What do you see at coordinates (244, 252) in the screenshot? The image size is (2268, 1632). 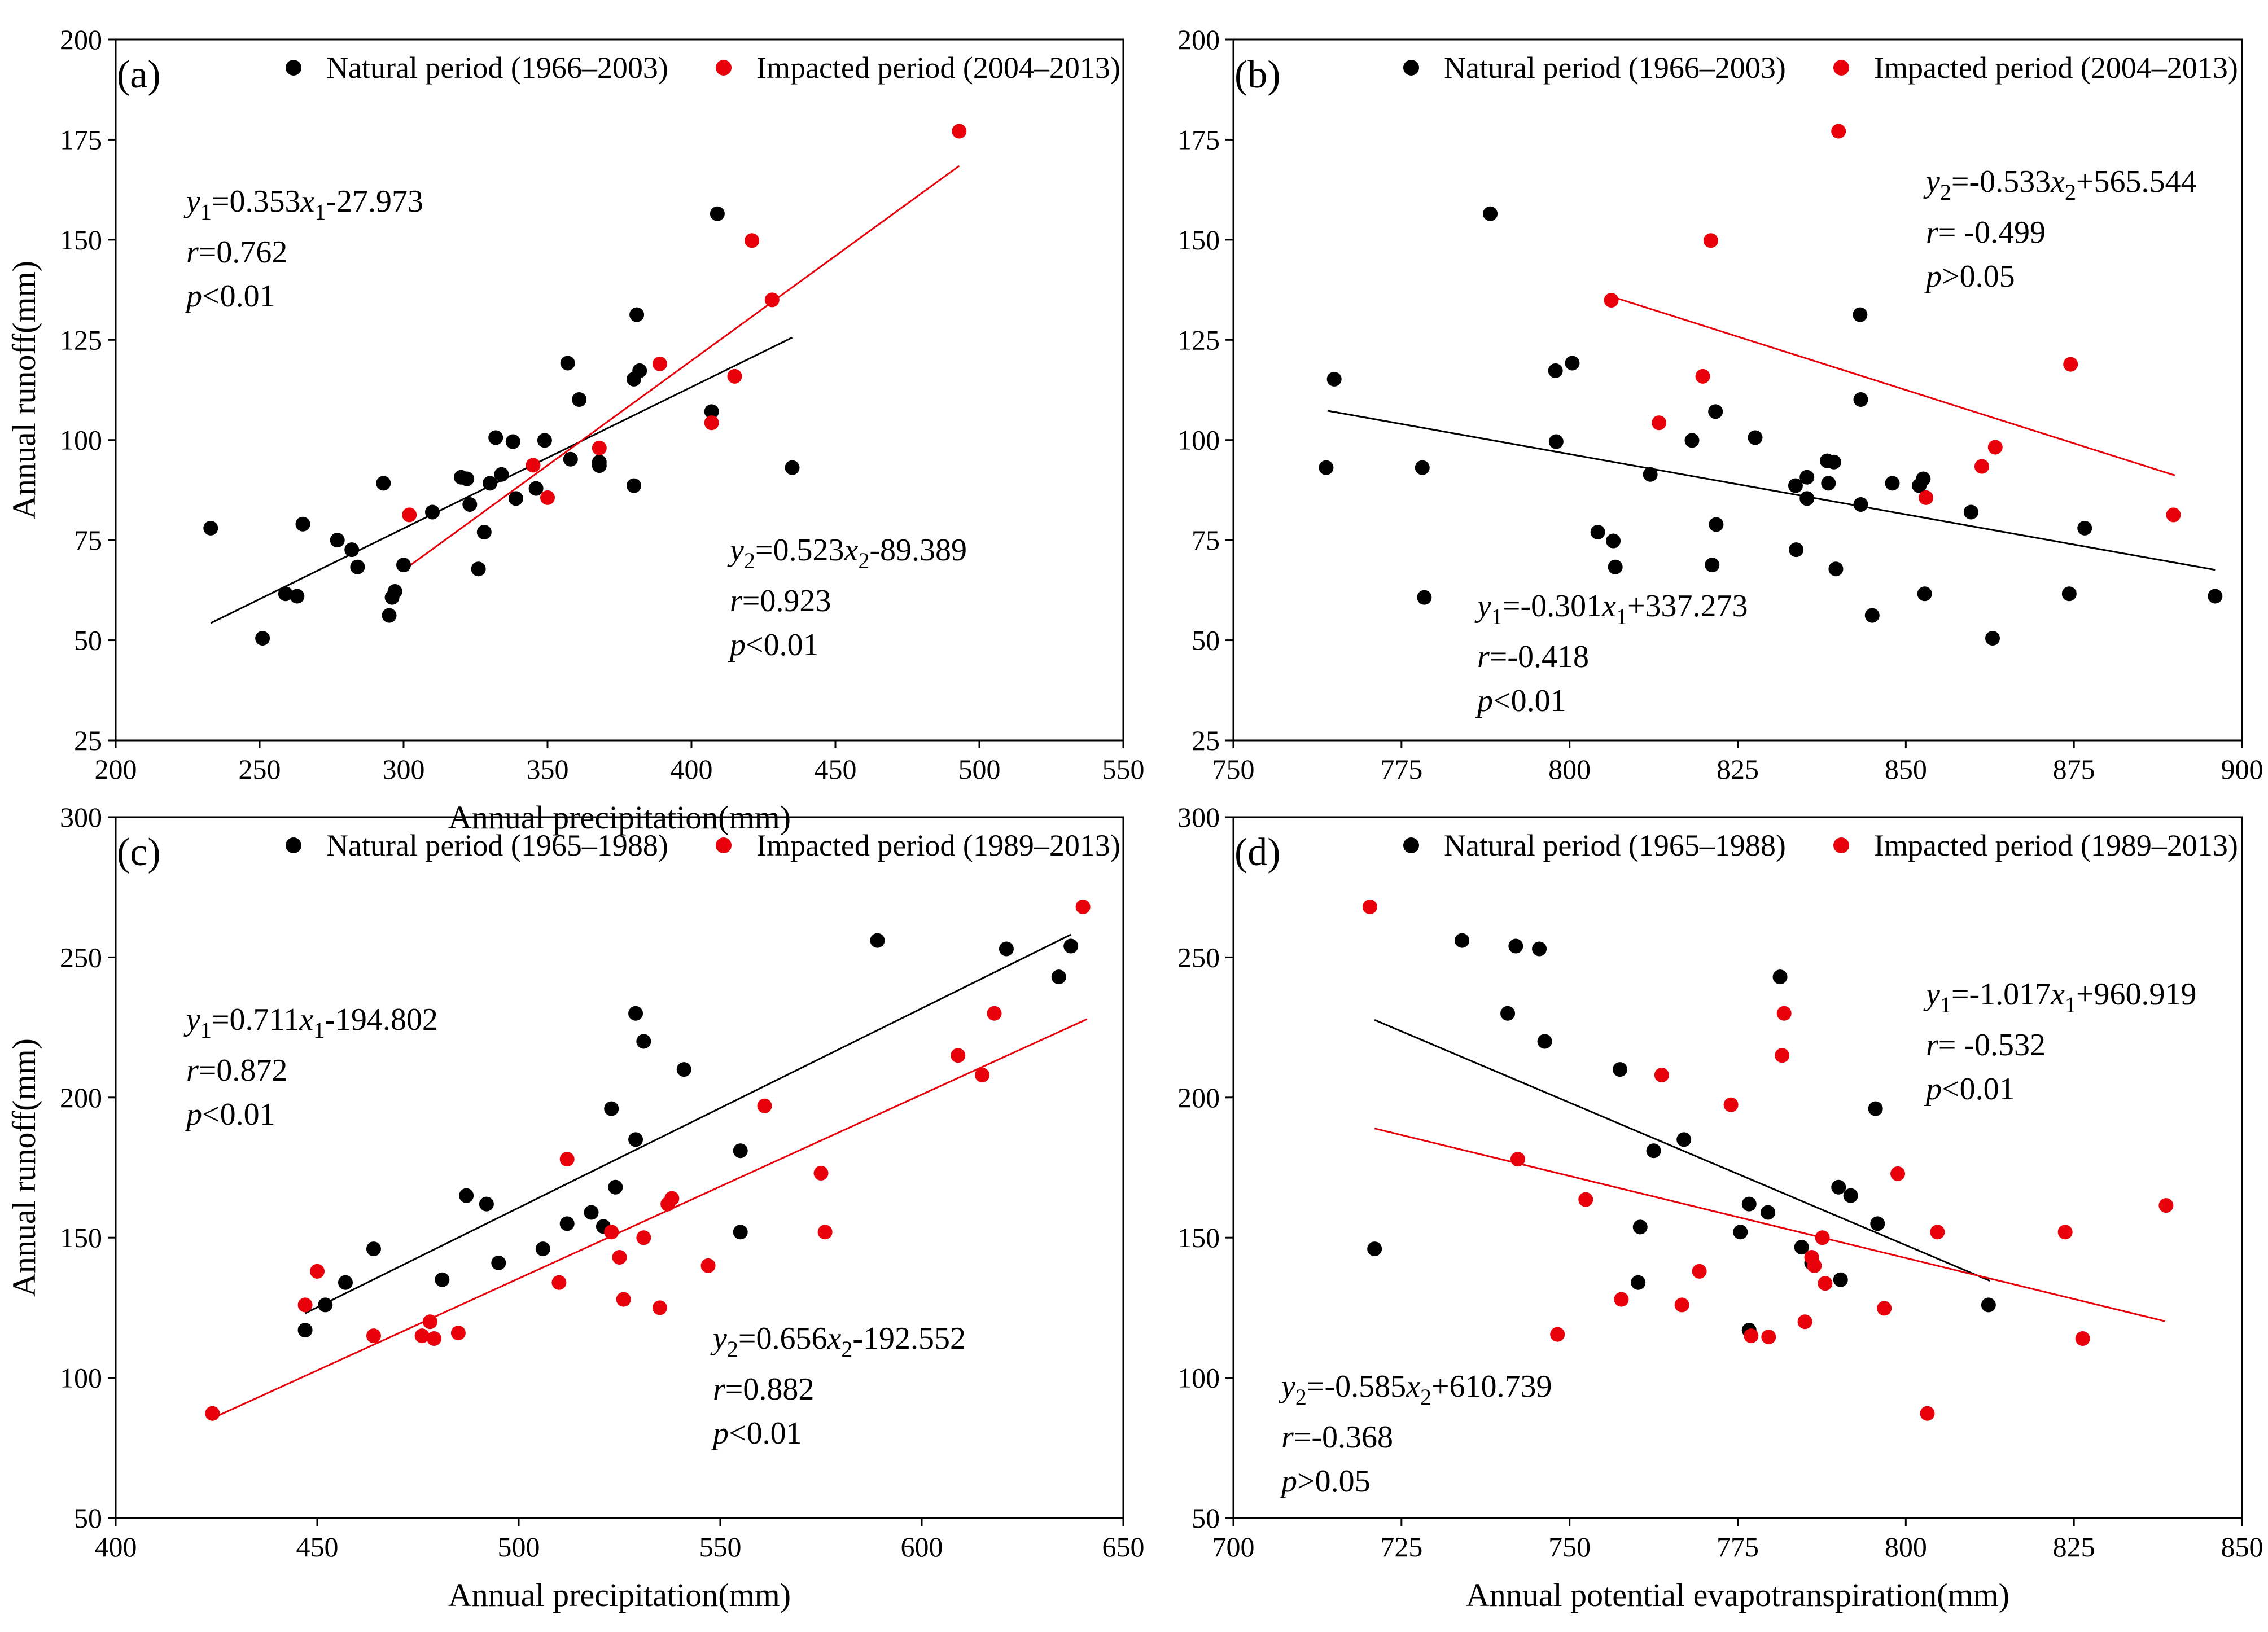 I see `stat-value: =0.762` at bounding box center [244, 252].